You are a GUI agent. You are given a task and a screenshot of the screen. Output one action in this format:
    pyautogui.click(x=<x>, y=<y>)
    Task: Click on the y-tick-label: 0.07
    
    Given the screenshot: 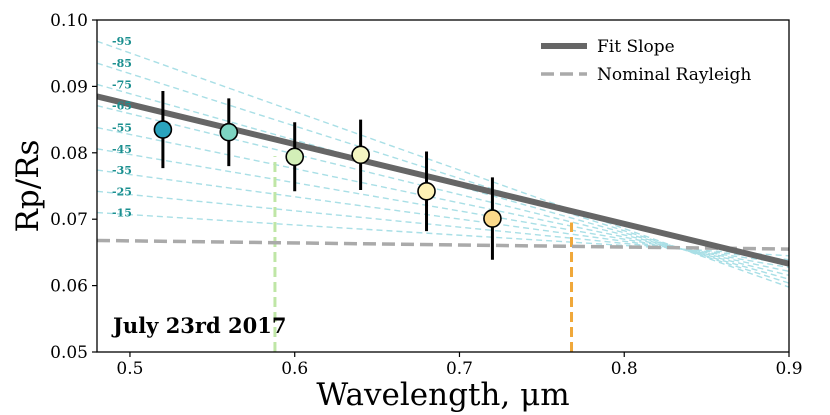 What is the action you would take?
    pyautogui.click(x=69, y=220)
    